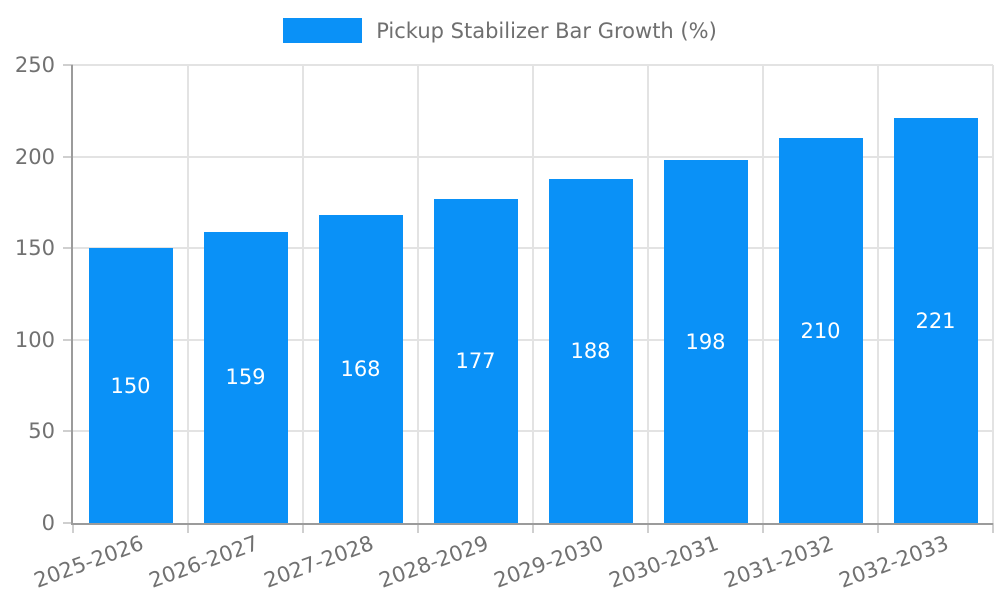 The height and width of the screenshot is (600, 1000). Describe the element at coordinates (34, 248) in the screenshot. I see `y-tick-label: 150` at that location.